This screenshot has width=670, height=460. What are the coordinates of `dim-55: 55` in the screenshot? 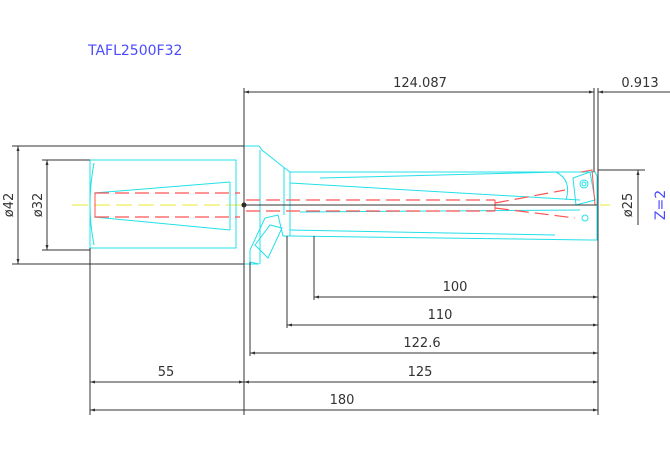 It's located at (166, 372).